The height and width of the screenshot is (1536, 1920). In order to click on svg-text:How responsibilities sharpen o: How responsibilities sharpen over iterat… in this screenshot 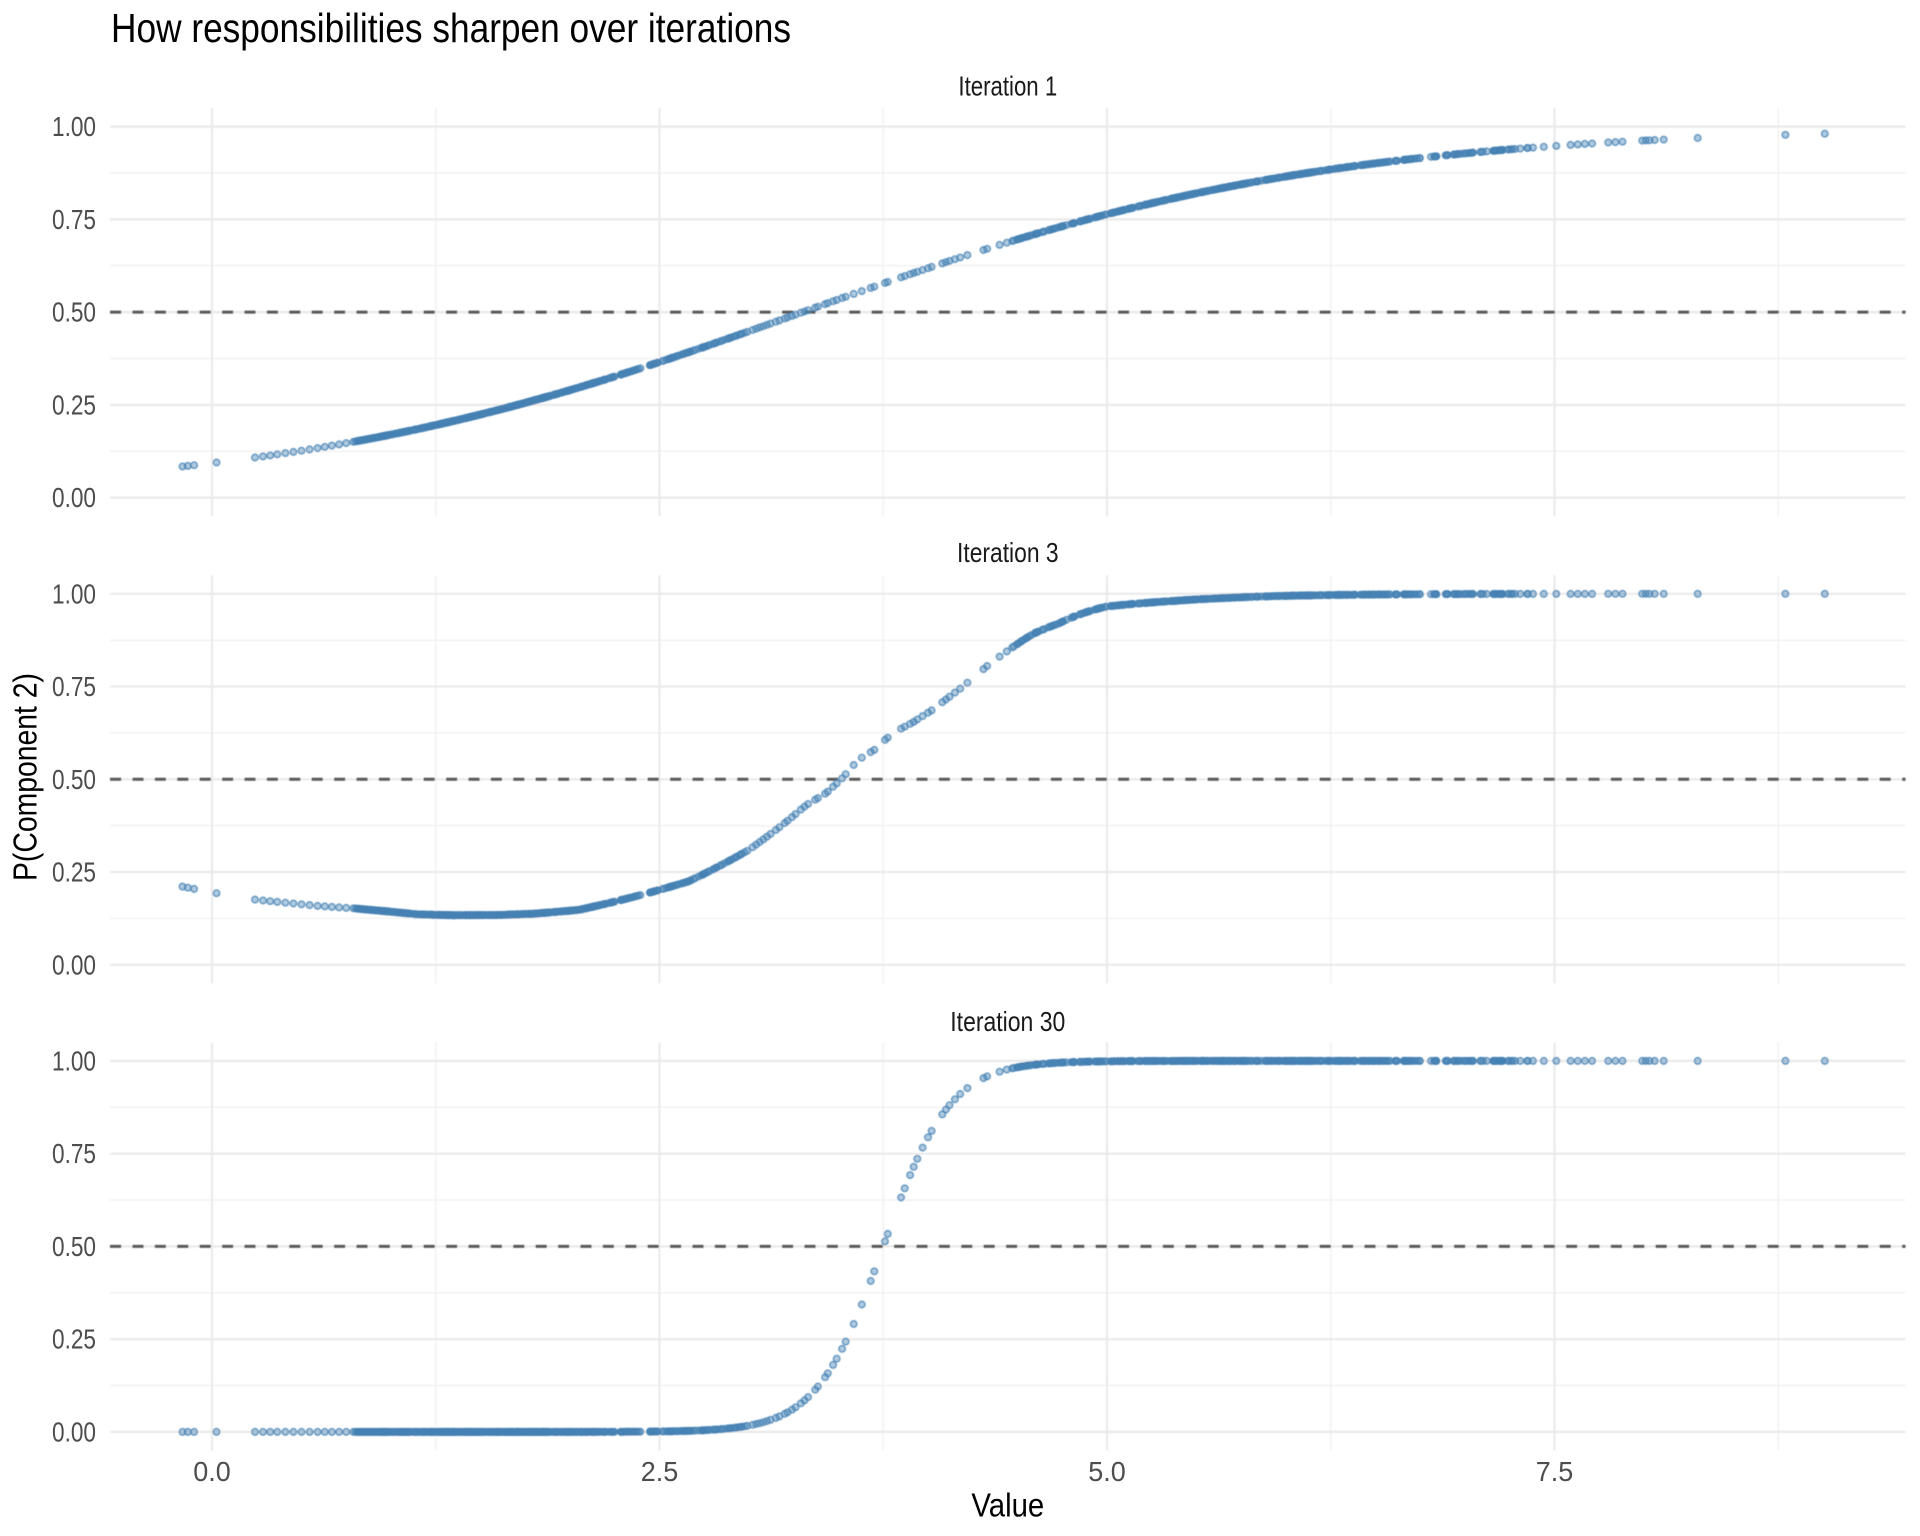, I will do `click(451, 28)`.